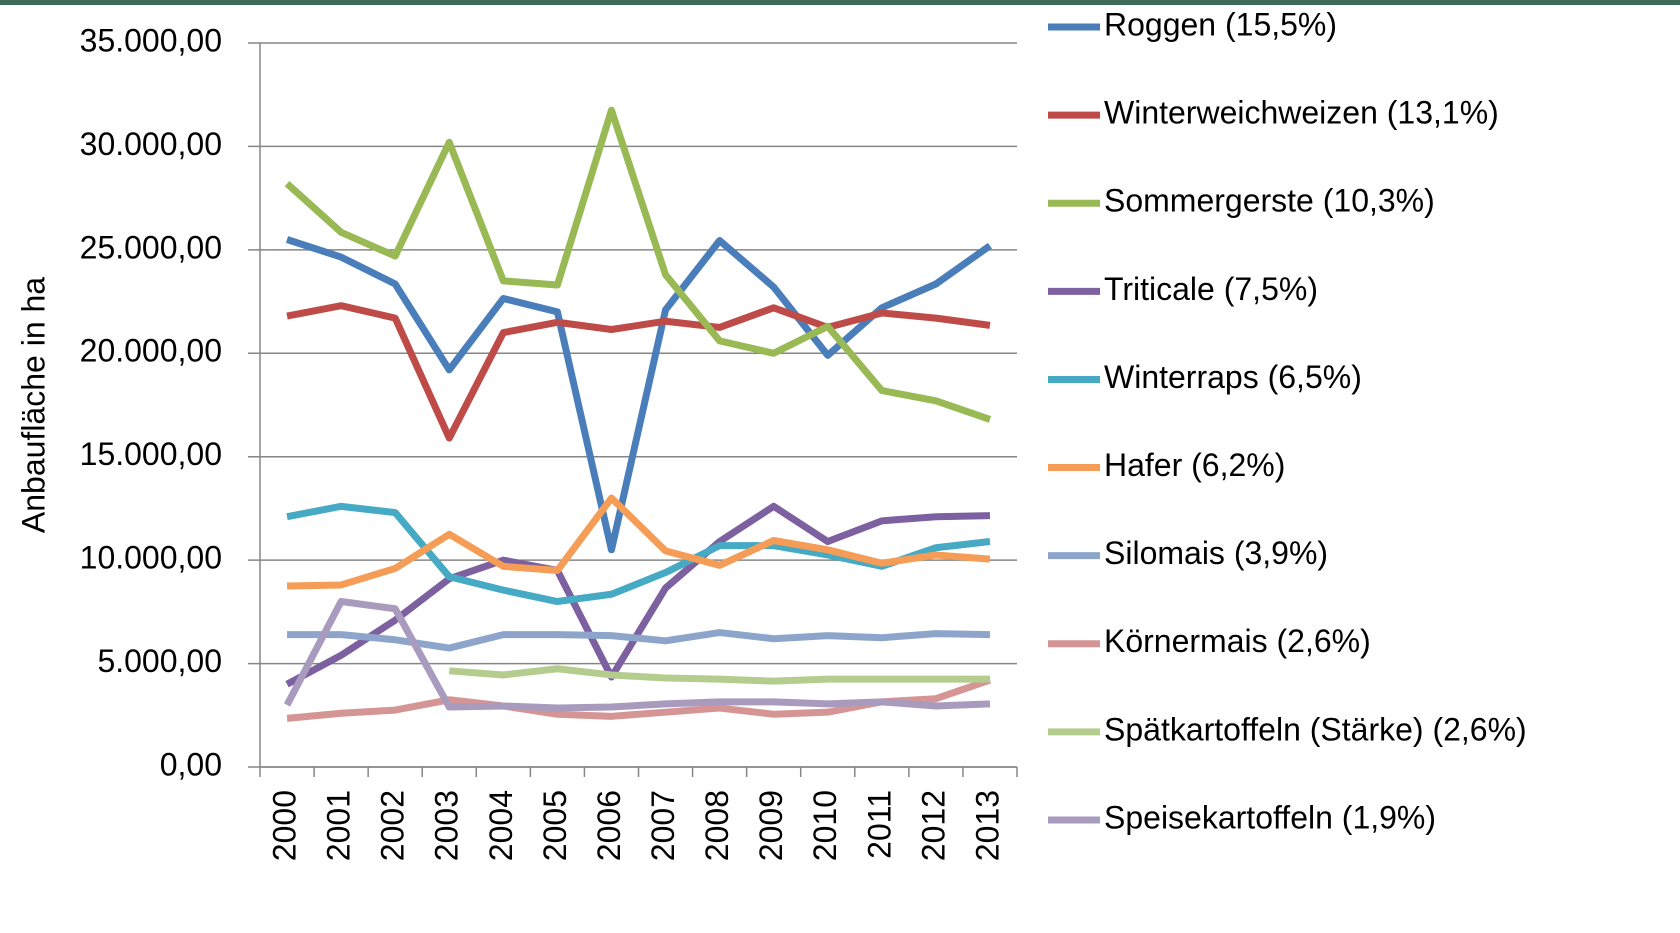 The height and width of the screenshot is (933, 1680). Describe the element at coordinates (393, 825) in the screenshot. I see `x-tick-label: 2002` at that location.